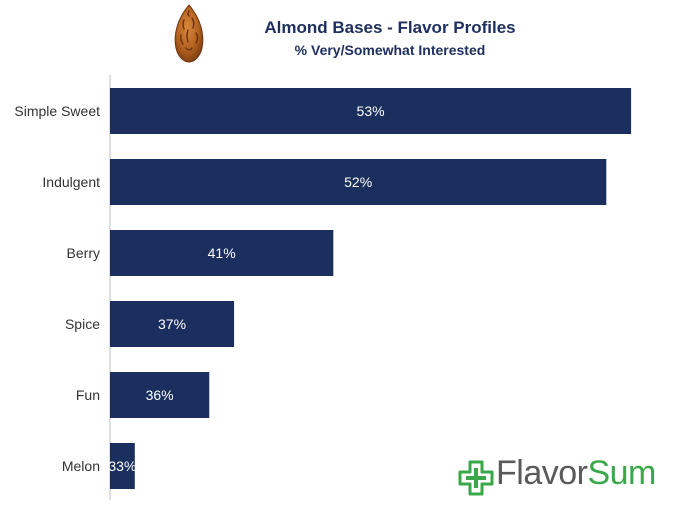 Image resolution: width=681 pixels, height=521 pixels. I want to click on data-label: 53%, so click(371, 111).